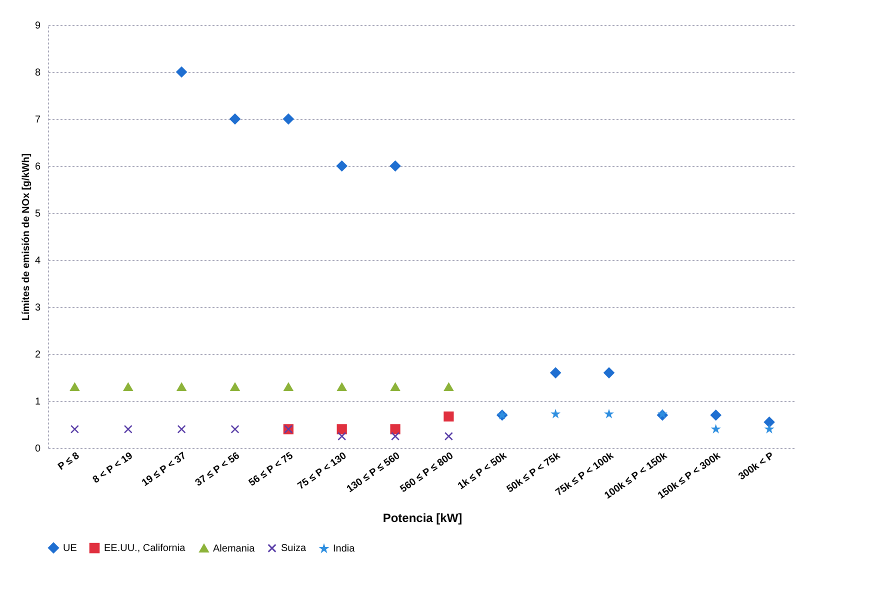  Describe the element at coordinates (69, 461) in the screenshot. I see `x-tick-label: P ≤ 8` at that location.